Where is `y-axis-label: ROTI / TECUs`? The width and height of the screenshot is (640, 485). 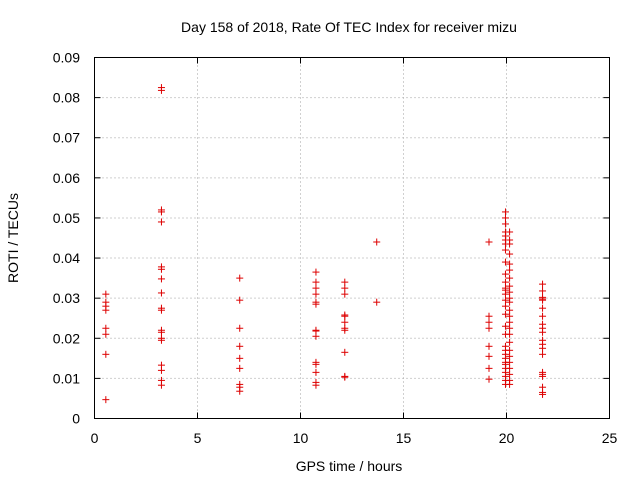 y-axis-label: ROTI / TECUs is located at coordinates (13, 238).